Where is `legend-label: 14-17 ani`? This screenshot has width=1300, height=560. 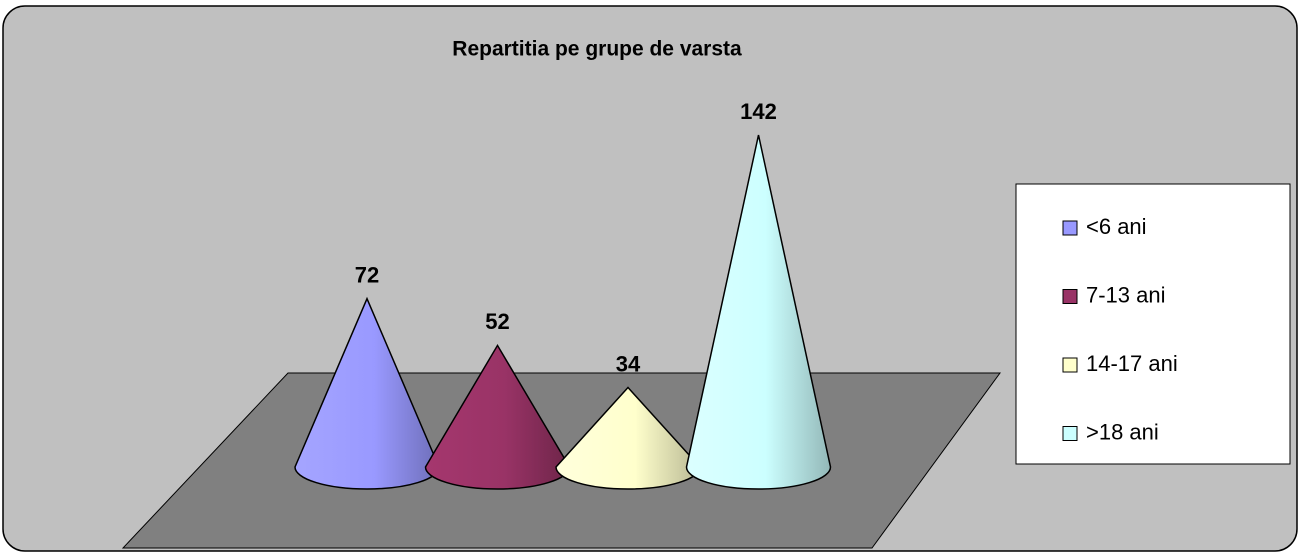 legend-label: 14-17 ani is located at coordinates (1132, 363).